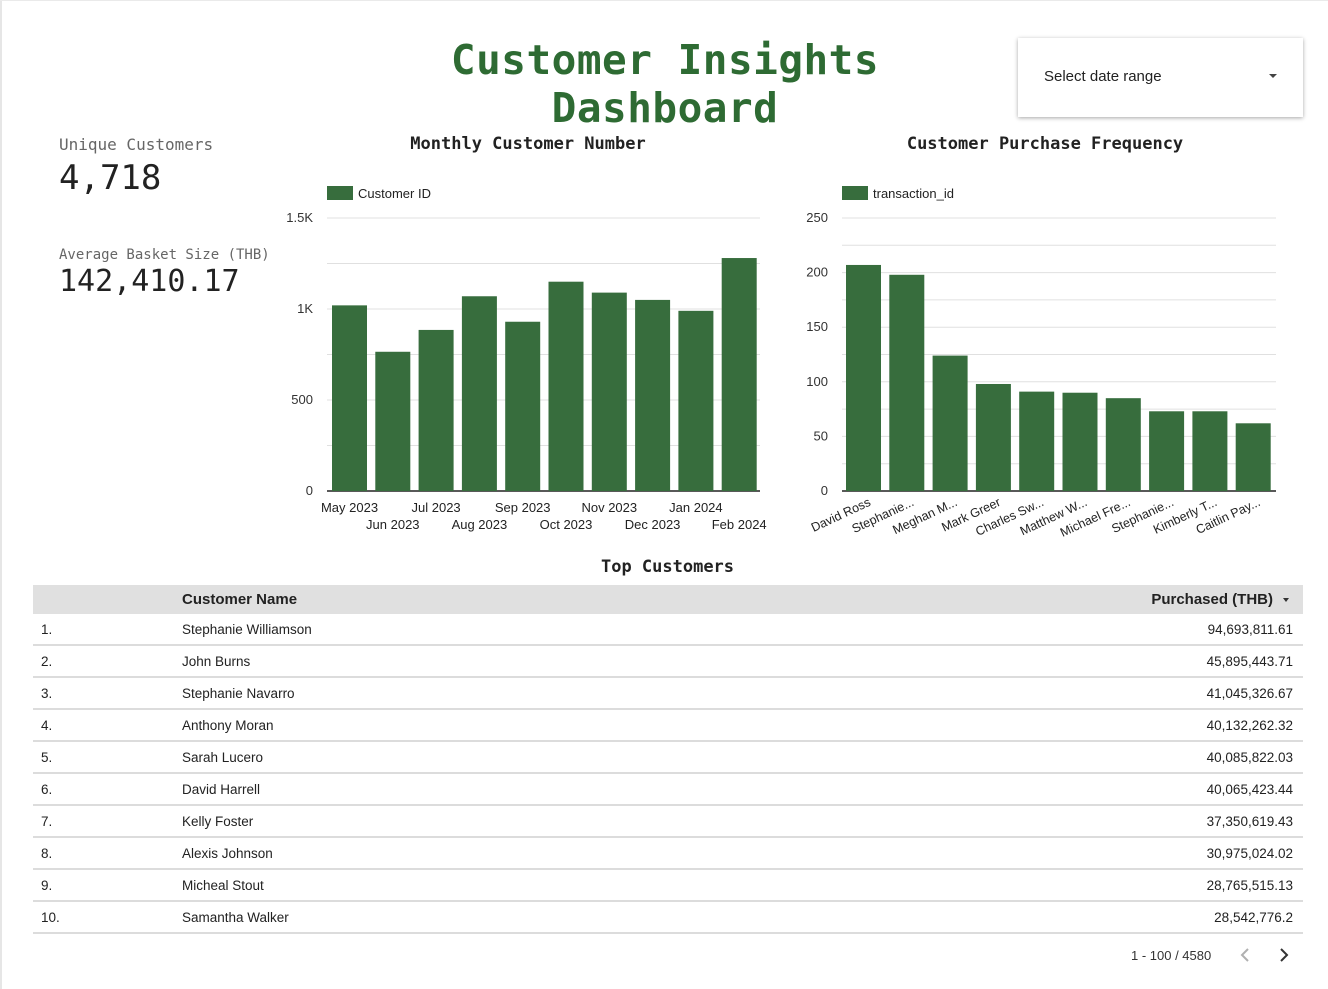 The height and width of the screenshot is (989, 1328). I want to click on customer-name-cell: David Harrell, so click(221, 789).